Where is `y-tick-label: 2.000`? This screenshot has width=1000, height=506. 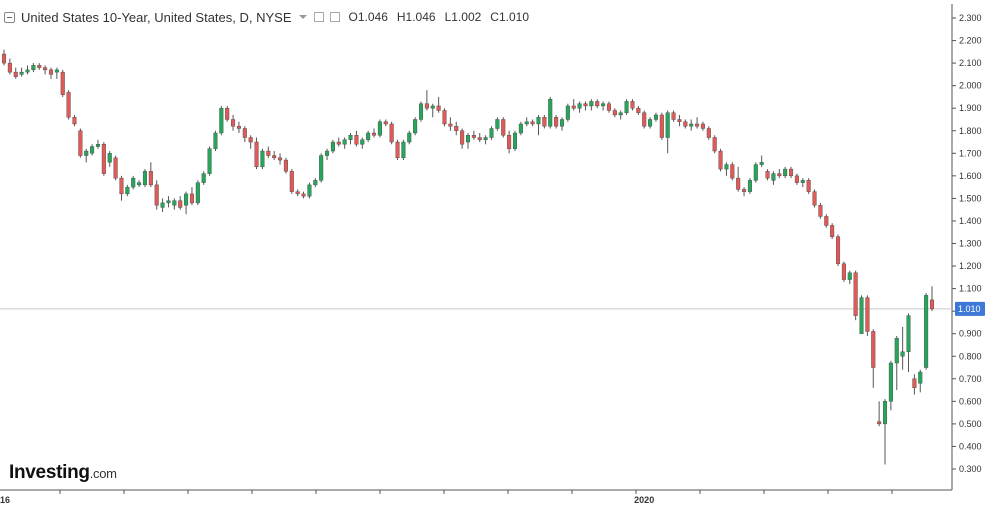 y-tick-label: 2.000 is located at coordinates (970, 86).